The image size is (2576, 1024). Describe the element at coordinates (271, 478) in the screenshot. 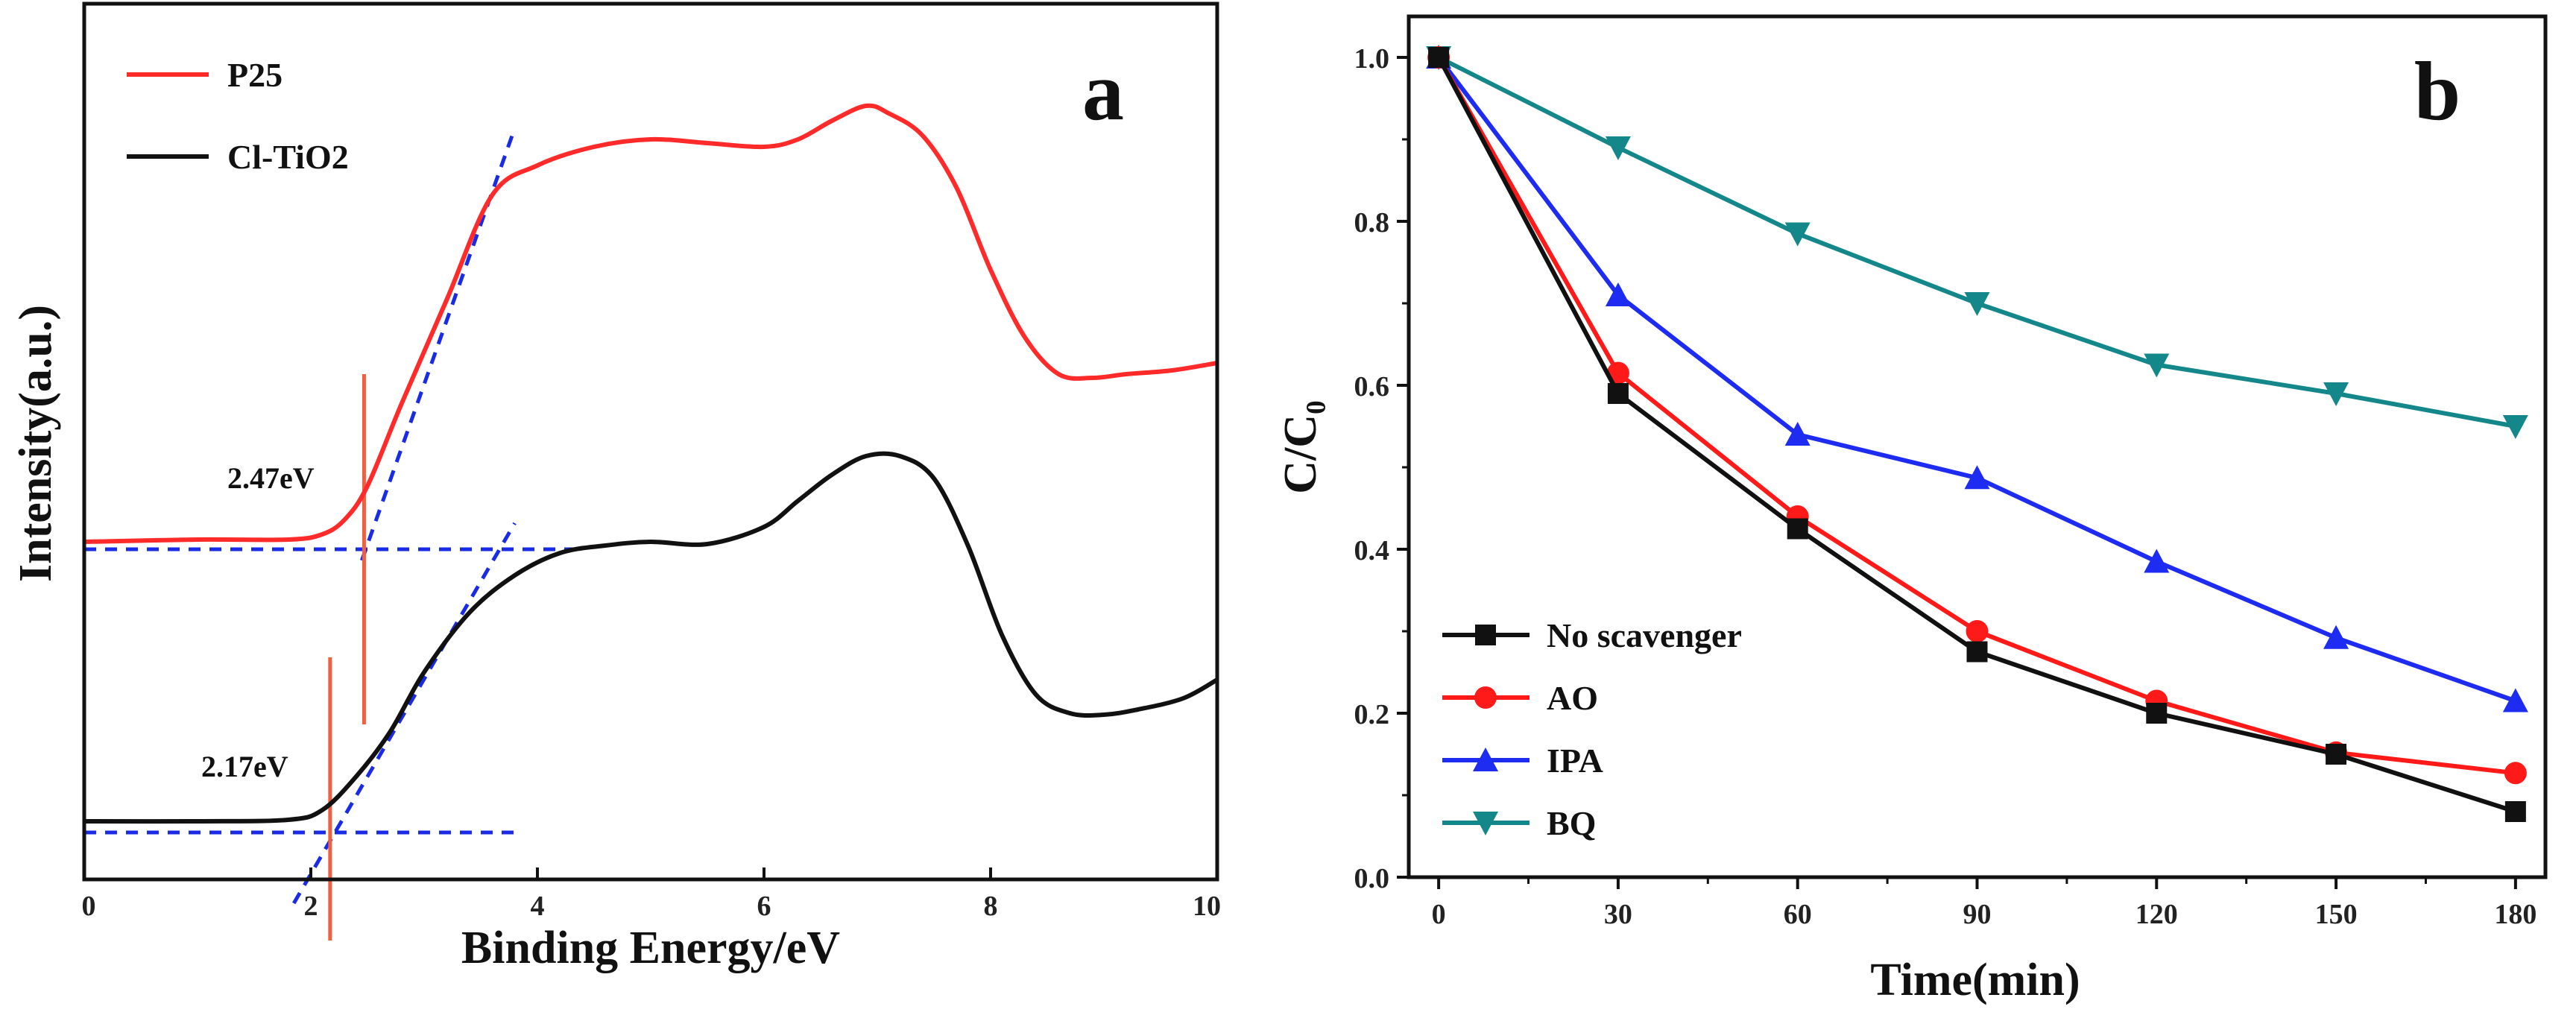

I see `annotation-2-47ev: 2.47eV` at that location.